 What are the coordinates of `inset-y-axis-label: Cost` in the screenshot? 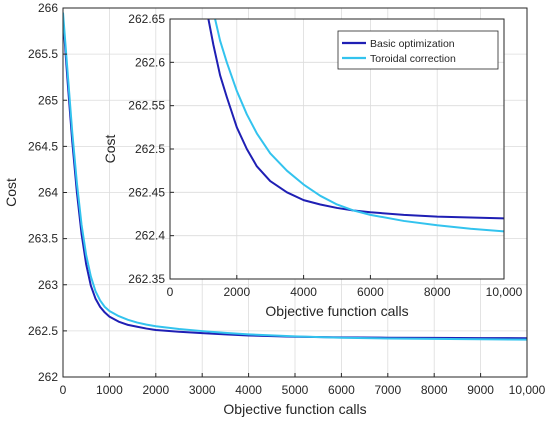 It's located at (110, 149).